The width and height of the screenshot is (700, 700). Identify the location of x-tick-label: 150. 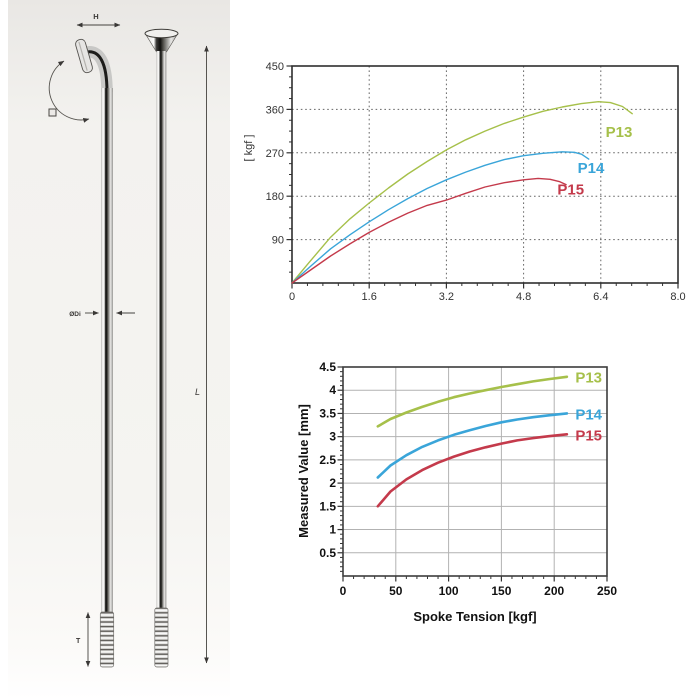
(501, 591).